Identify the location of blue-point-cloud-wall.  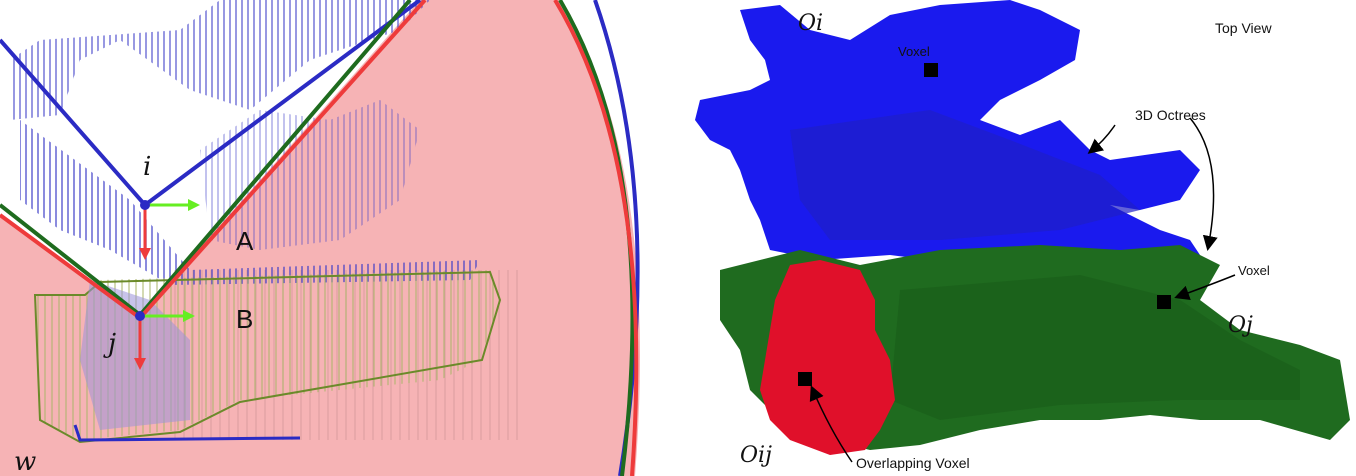
(310, 175).